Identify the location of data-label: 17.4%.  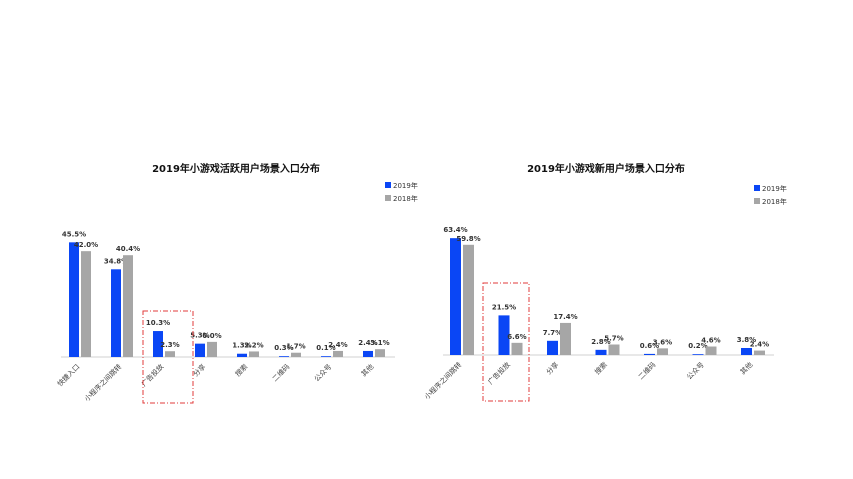
(565, 317).